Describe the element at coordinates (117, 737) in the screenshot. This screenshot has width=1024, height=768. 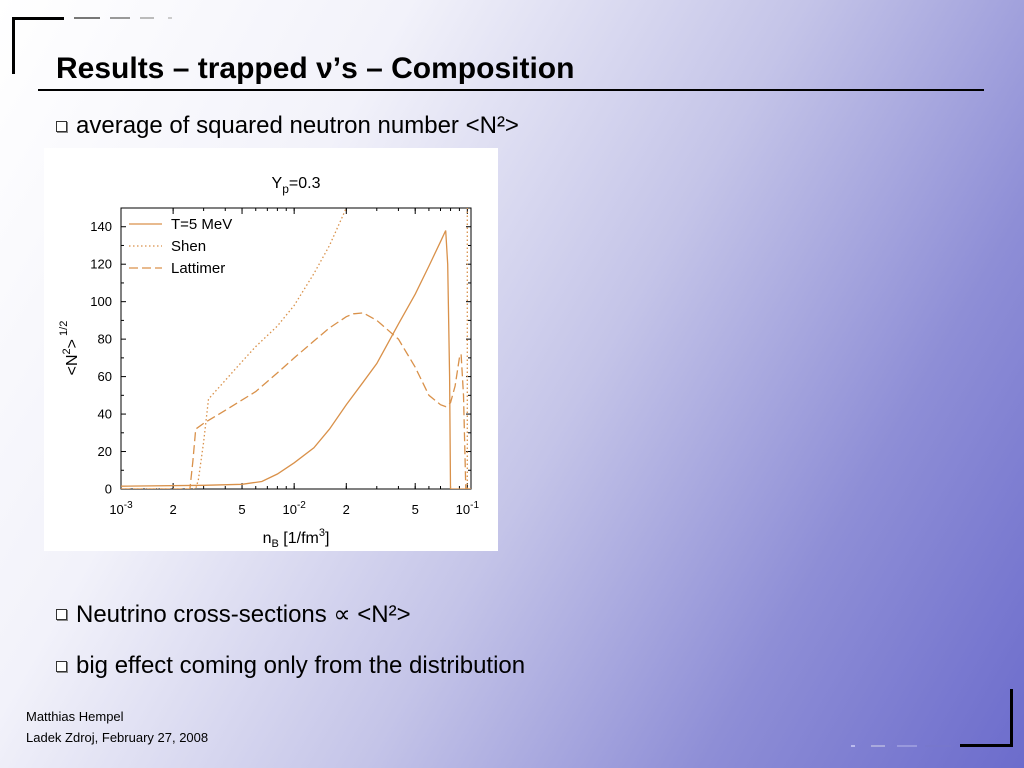
I see `footer-venue-date: Ladek Zdroj, February 27, 2008` at that location.